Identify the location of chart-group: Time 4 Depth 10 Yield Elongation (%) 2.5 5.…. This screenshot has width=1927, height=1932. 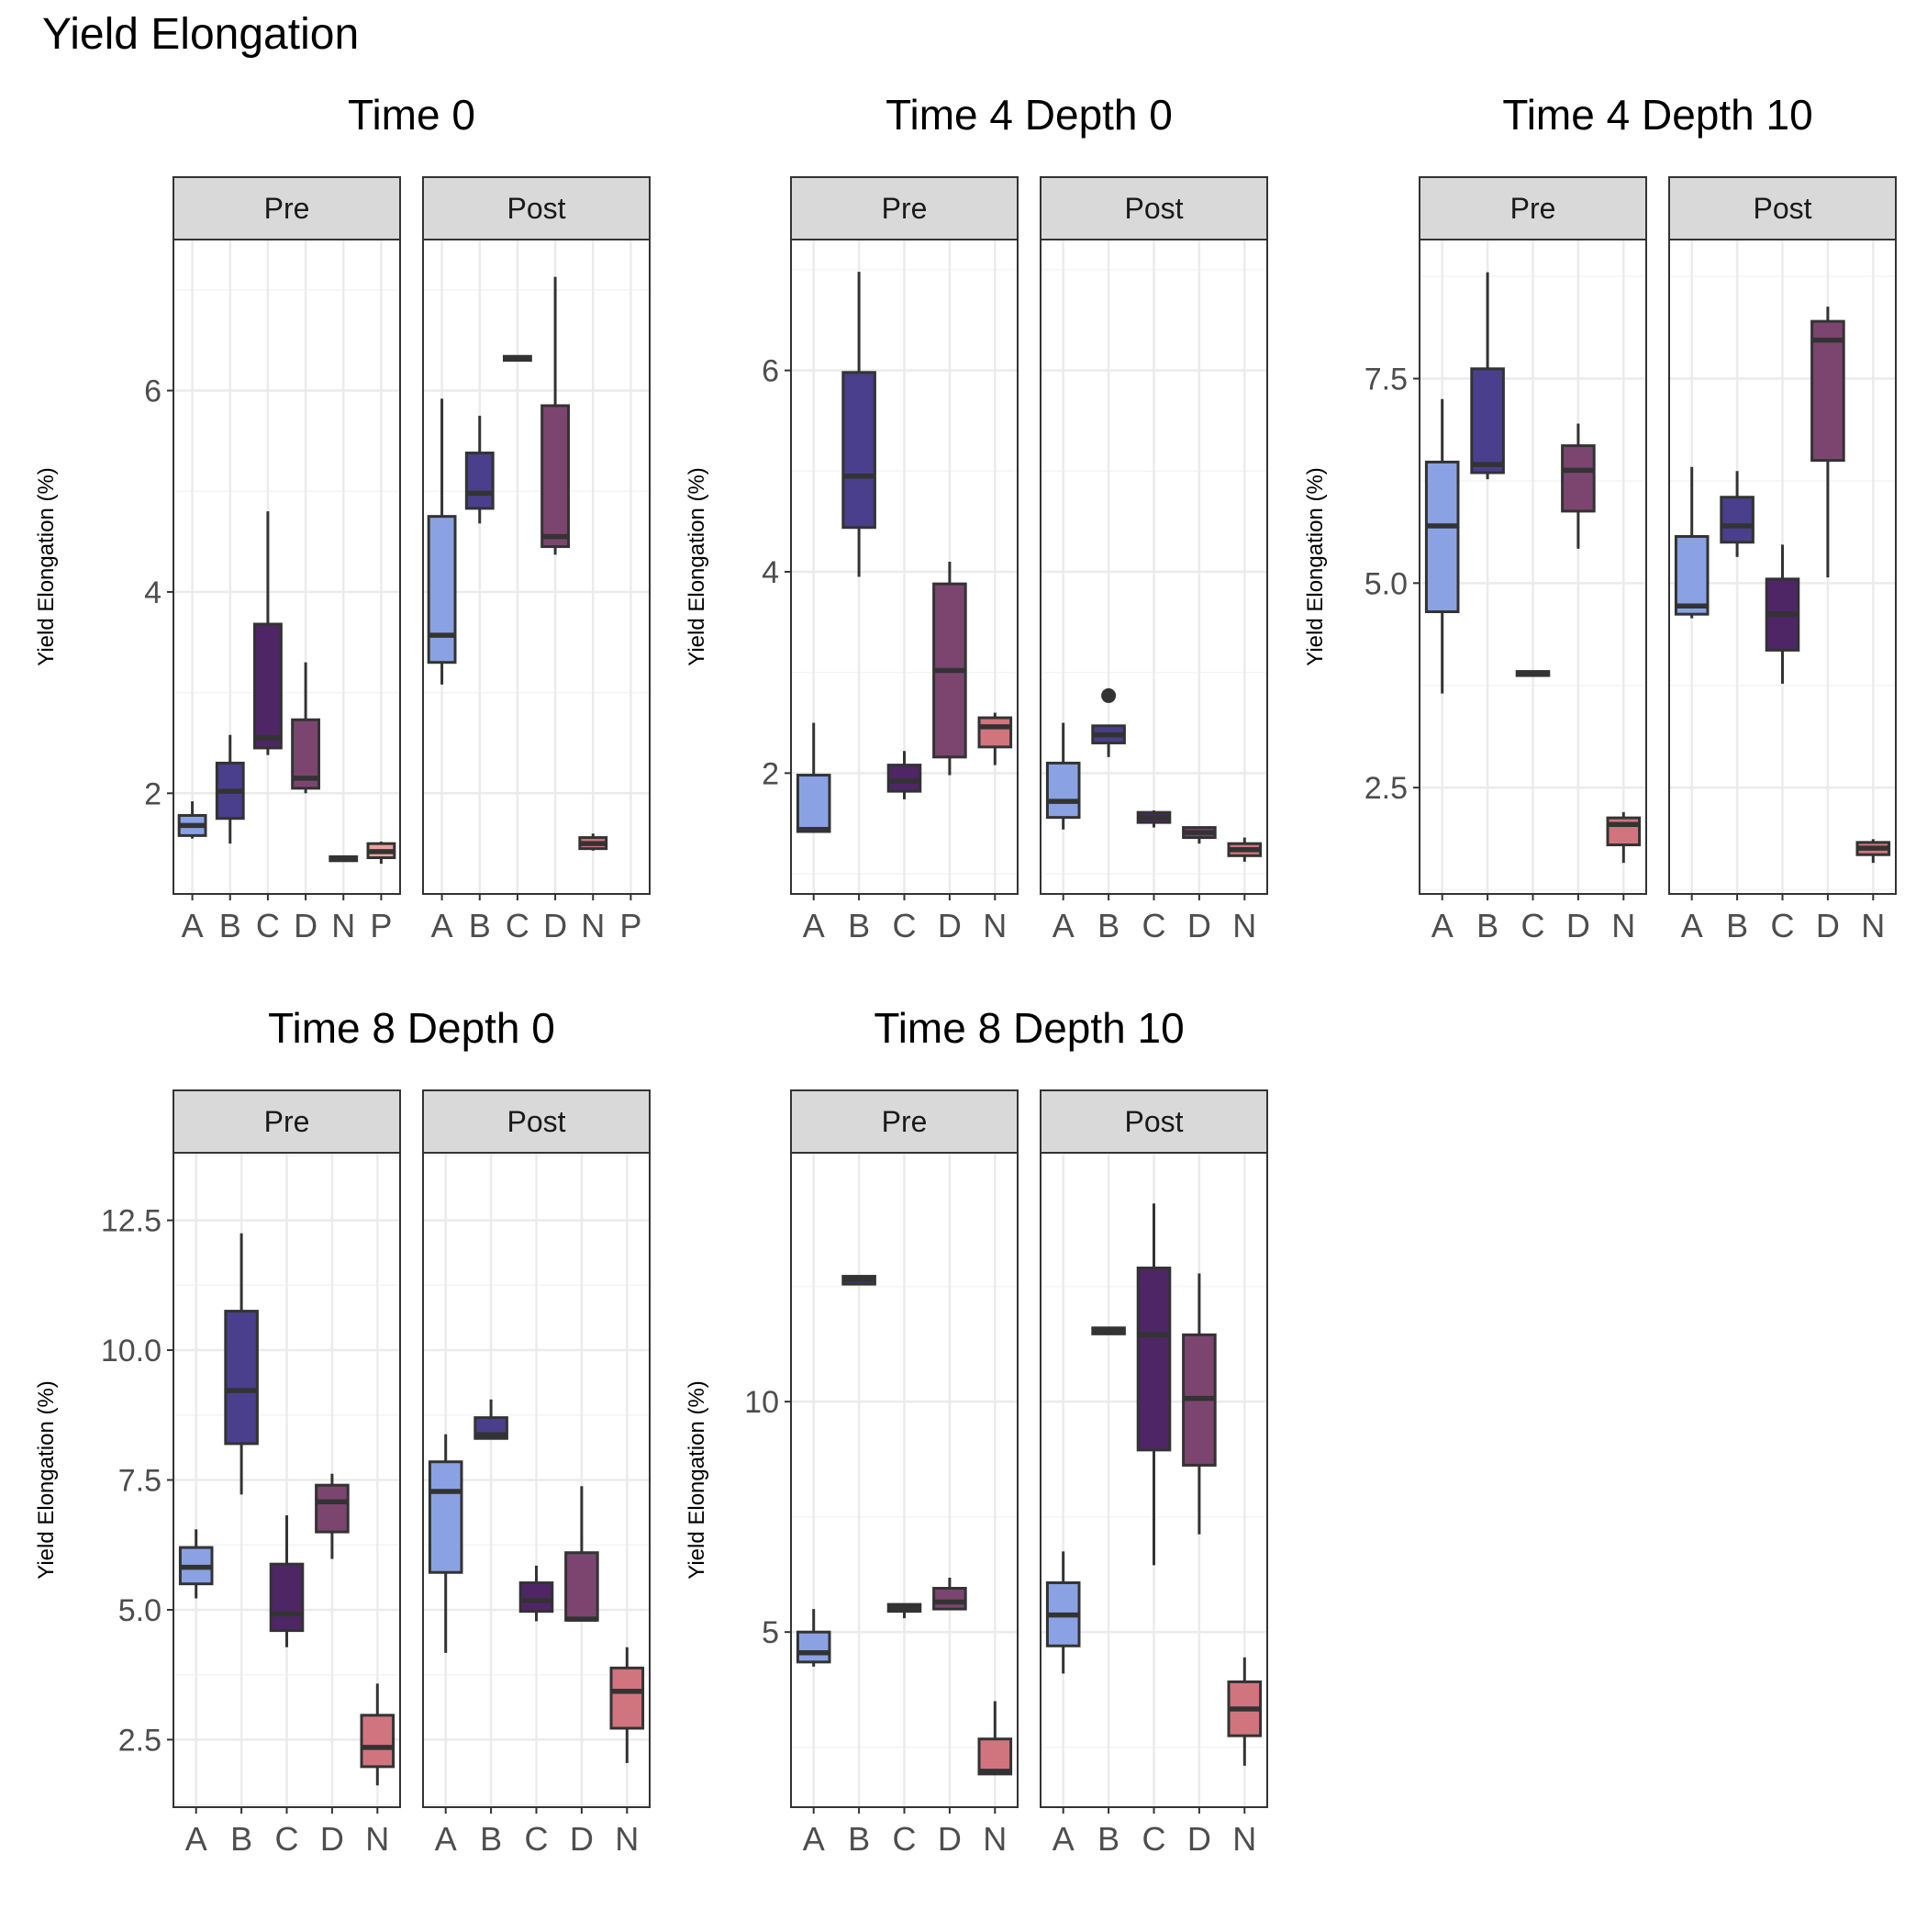
(1600, 517).